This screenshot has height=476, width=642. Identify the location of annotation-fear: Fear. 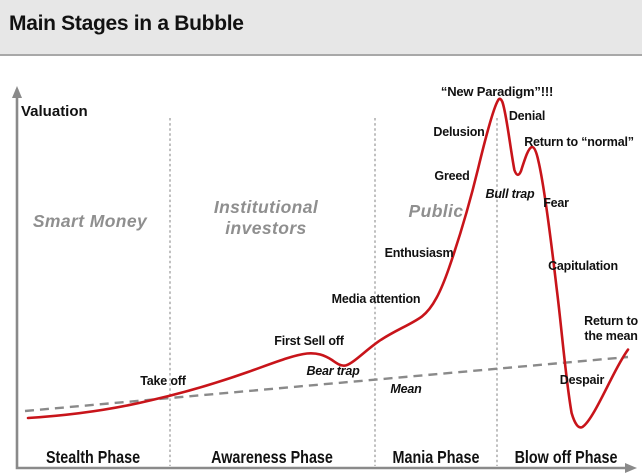
(556, 203).